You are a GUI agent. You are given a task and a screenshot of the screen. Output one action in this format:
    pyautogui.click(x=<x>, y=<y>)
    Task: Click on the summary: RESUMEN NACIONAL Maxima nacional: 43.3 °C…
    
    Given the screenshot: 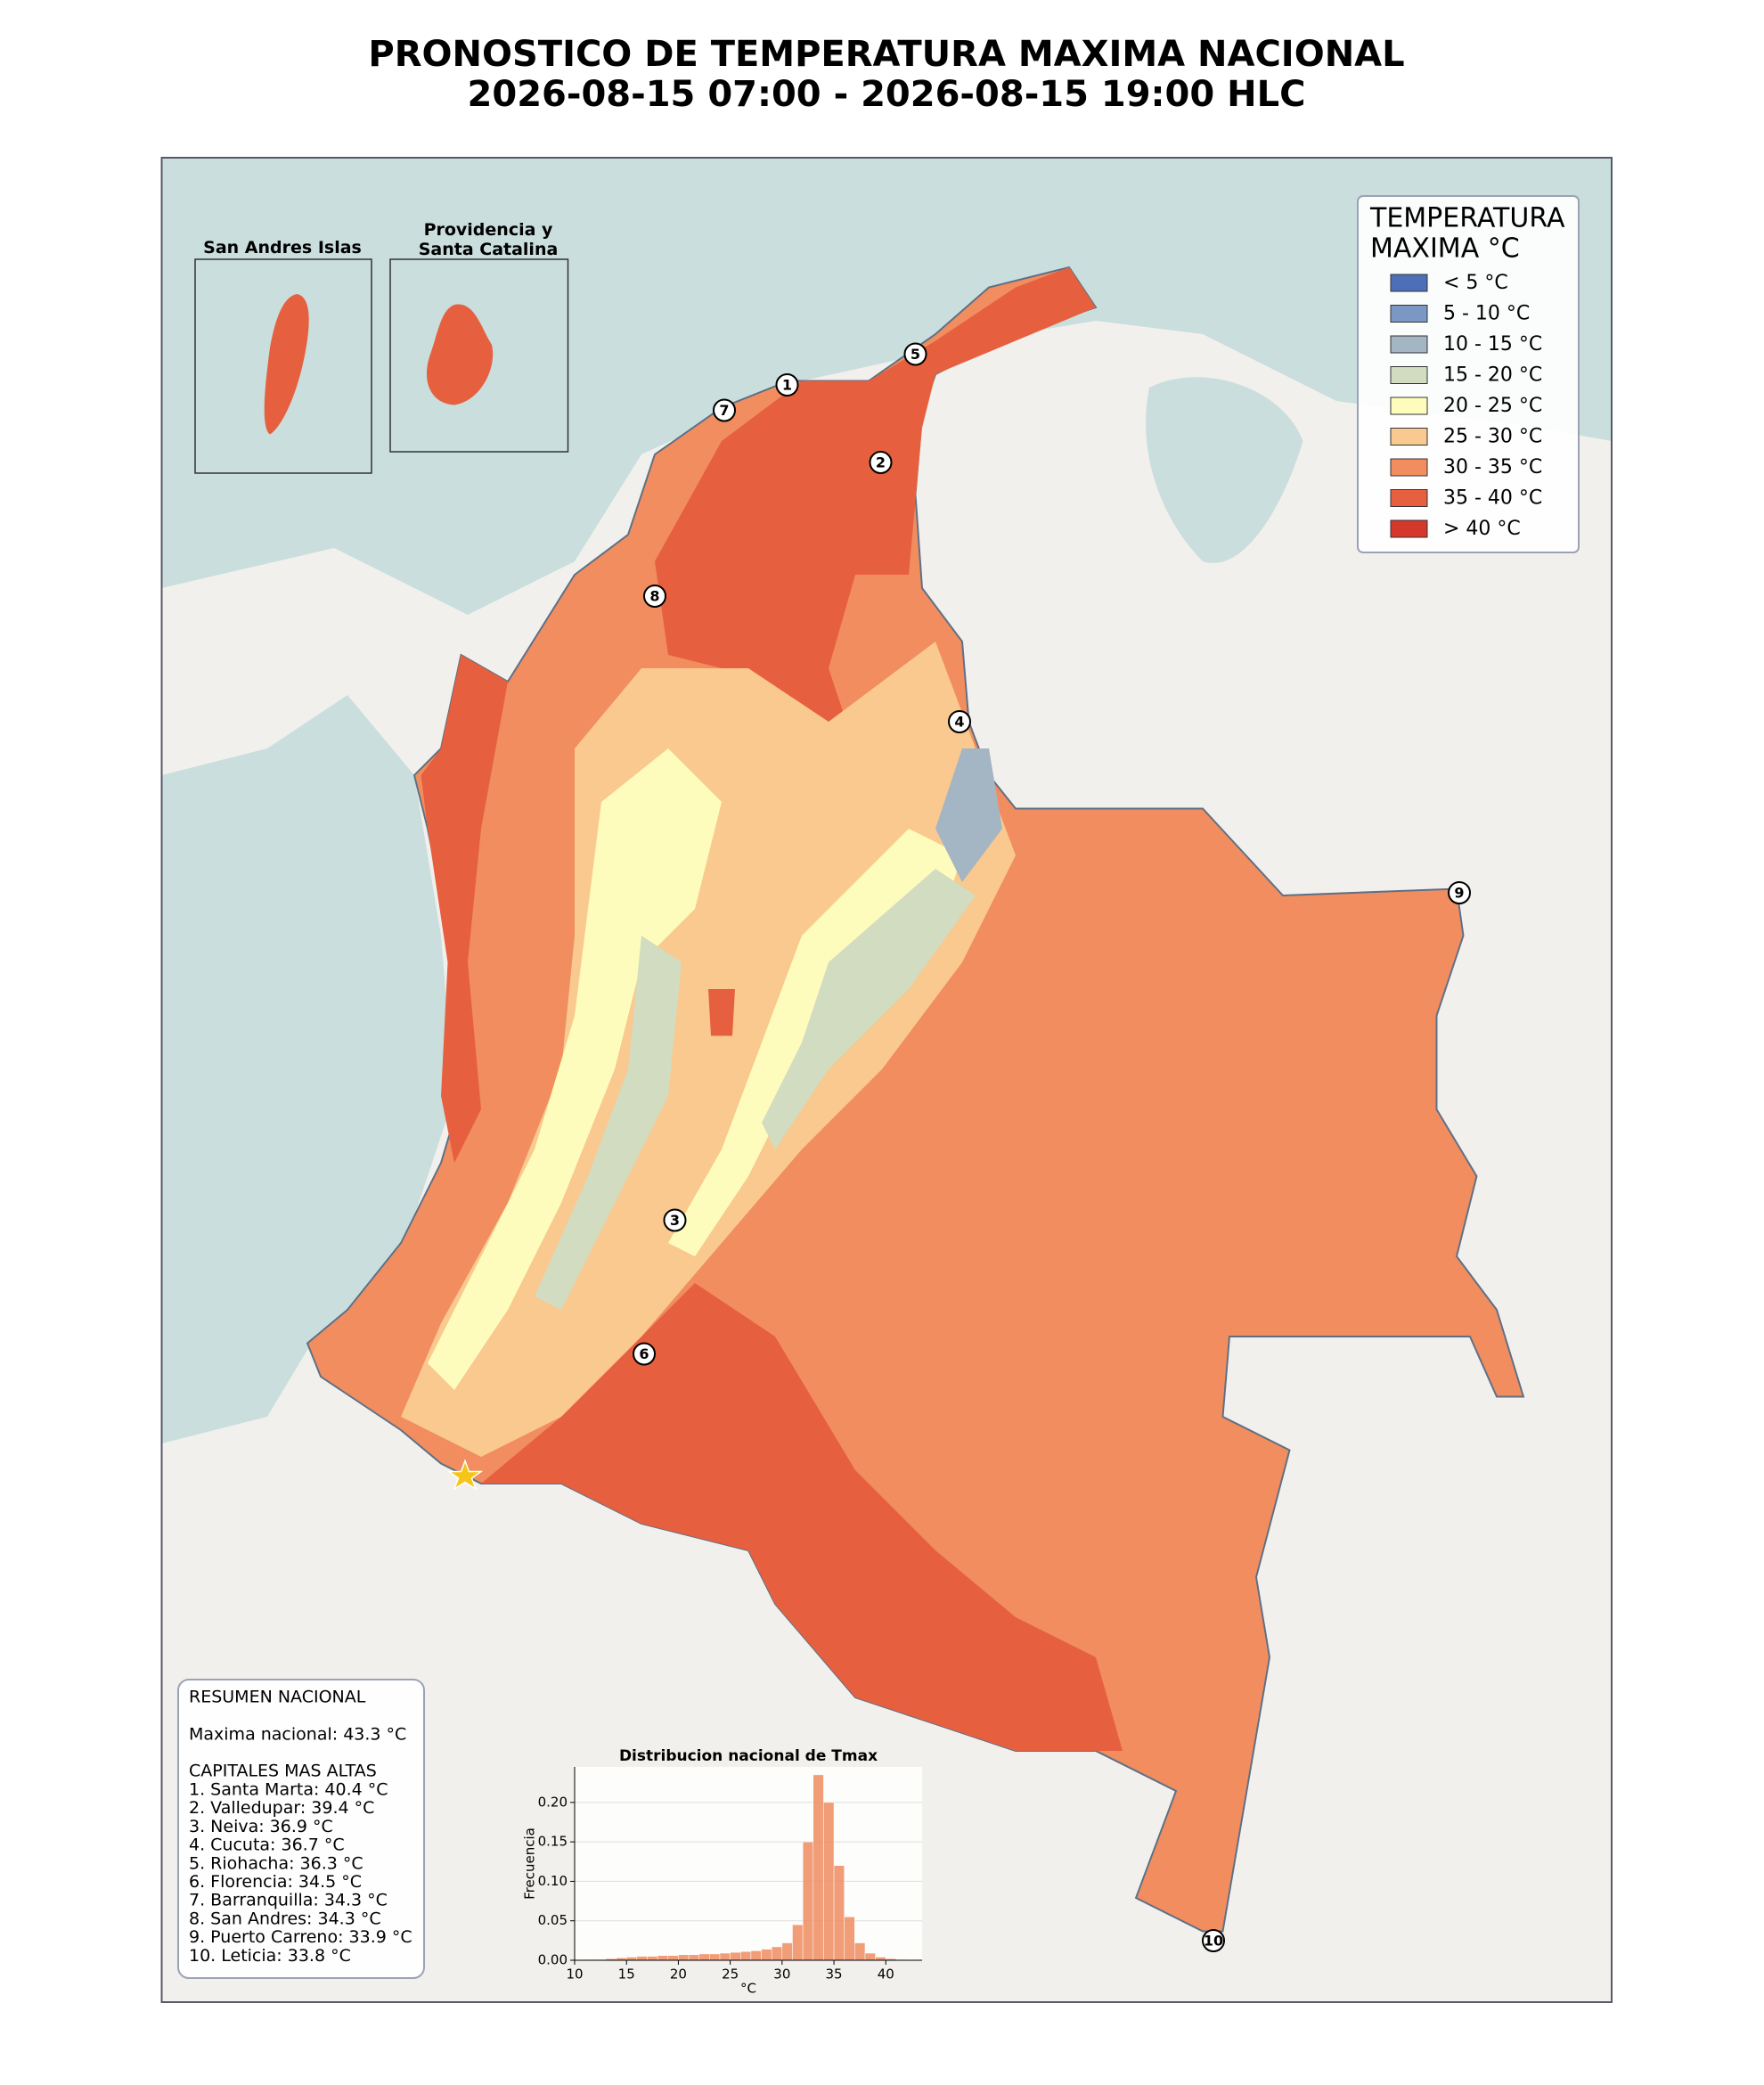 What is the action you would take?
    pyautogui.click(x=301, y=1829)
    